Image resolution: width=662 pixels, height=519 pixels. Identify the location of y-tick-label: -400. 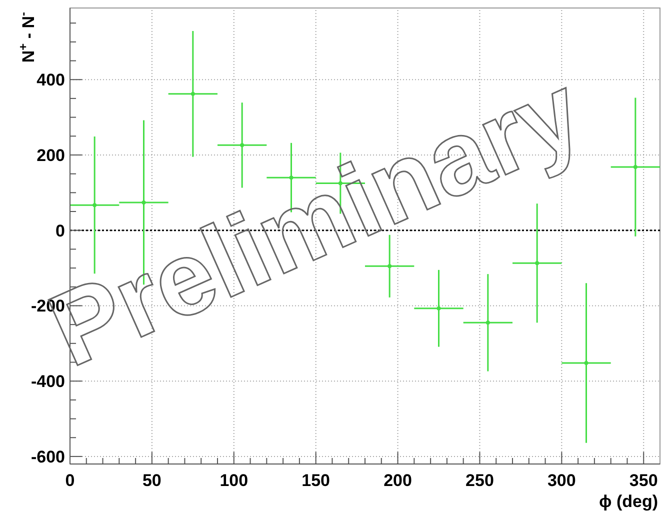
(47, 382).